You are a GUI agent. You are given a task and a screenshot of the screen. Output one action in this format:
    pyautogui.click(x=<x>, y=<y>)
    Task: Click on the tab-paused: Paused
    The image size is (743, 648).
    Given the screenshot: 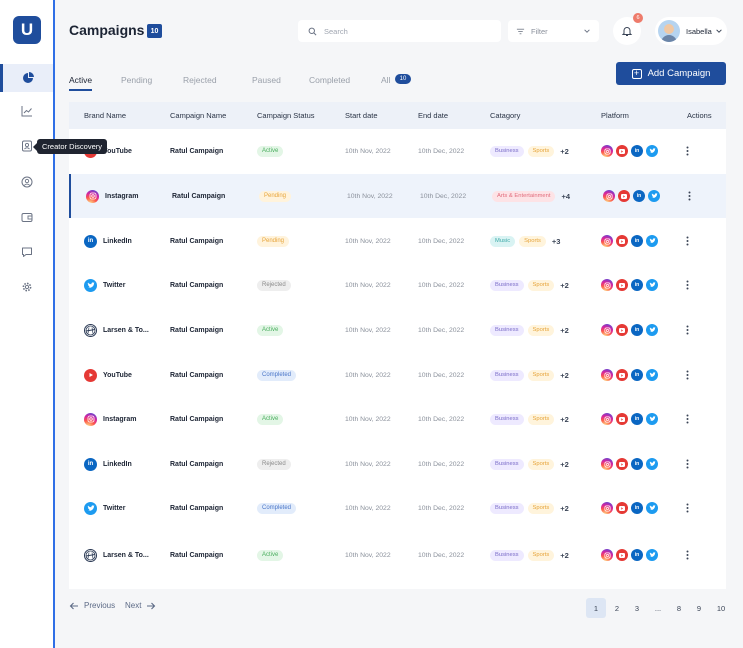 What is the action you would take?
    pyautogui.click(x=266, y=80)
    